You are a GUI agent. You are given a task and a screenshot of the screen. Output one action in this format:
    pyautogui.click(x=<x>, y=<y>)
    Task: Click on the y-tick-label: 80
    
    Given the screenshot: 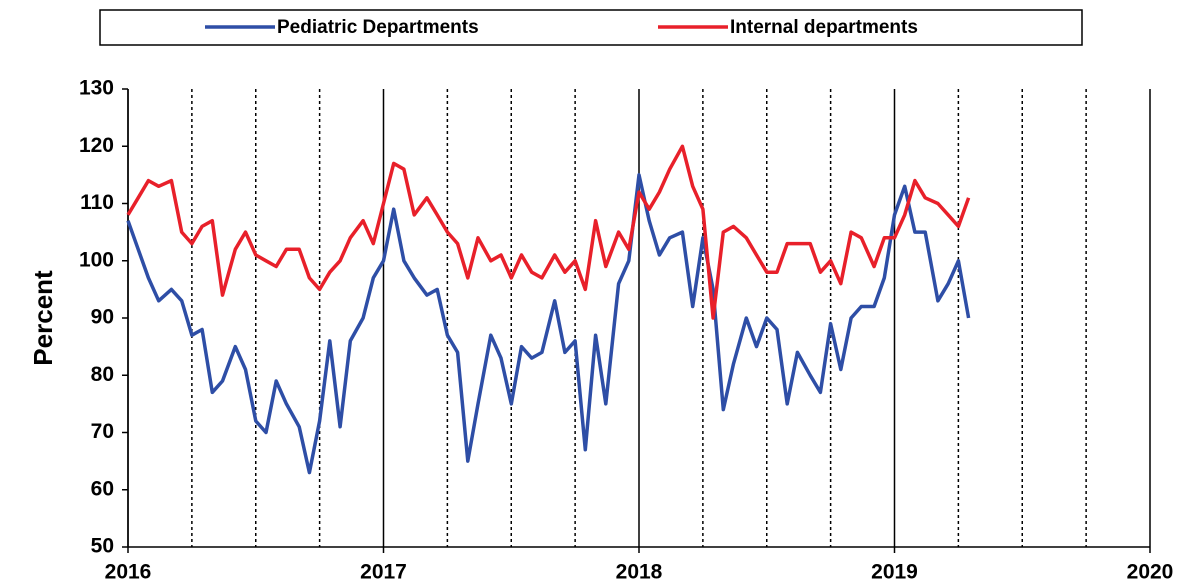 What is the action you would take?
    pyautogui.click(x=102, y=374)
    